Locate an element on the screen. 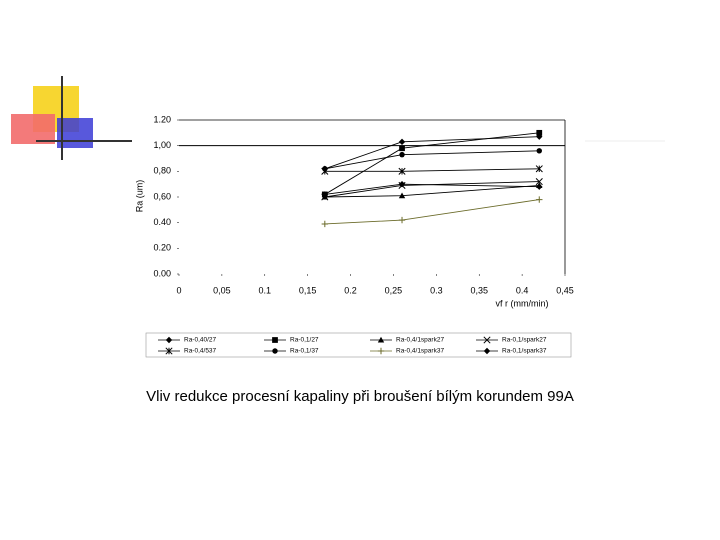 This screenshot has height=540, width=720. legend-label: Ra-0,4/1spark37 is located at coordinates (420, 351).